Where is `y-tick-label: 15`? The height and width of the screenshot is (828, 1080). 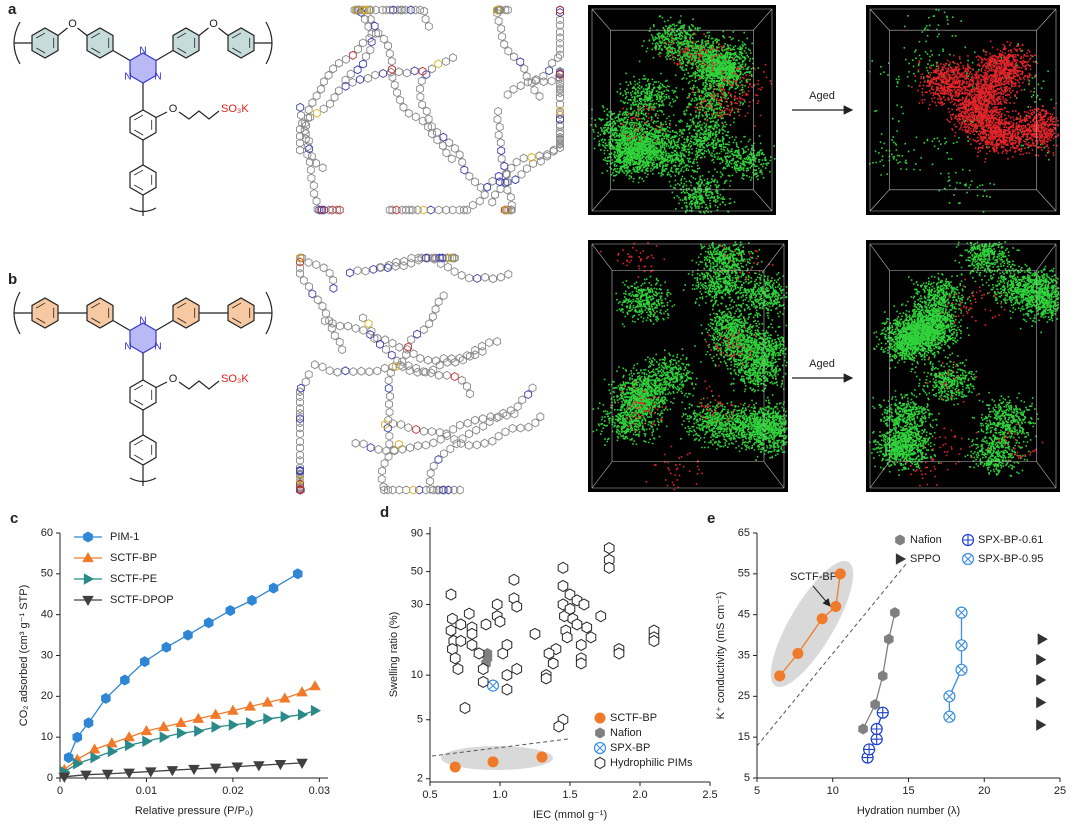 y-tick-label: 15 is located at coordinates (744, 737).